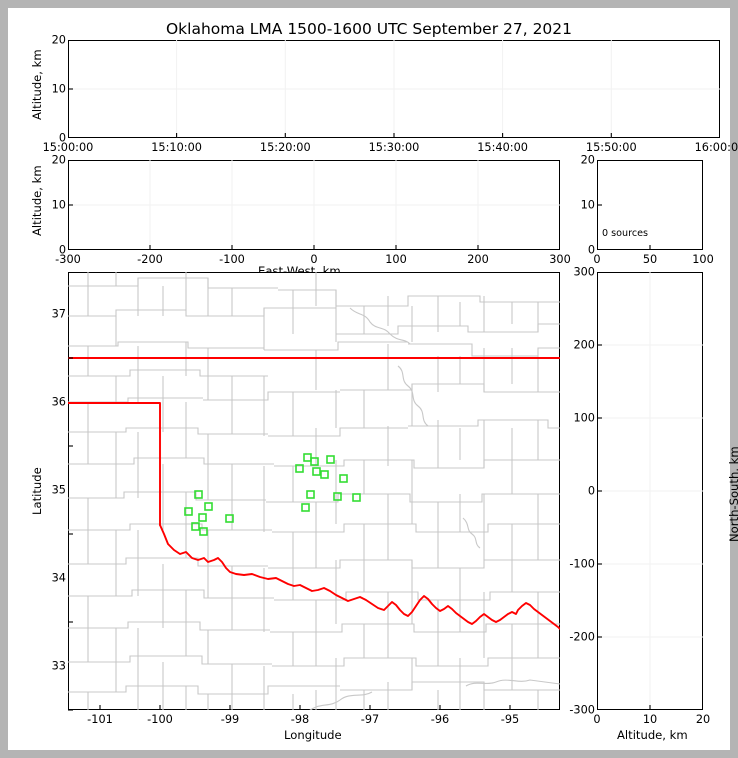 The width and height of the screenshot is (738, 758). What do you see at coordinates (176, 147) in the screenshot?
I see `tick-p1-x-1: 15:10:00` at bounding box center [176, 147].